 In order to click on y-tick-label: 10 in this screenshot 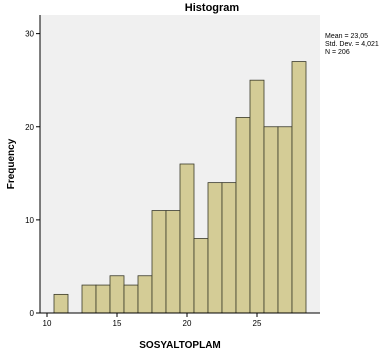, I will do `click(29, 220)`.